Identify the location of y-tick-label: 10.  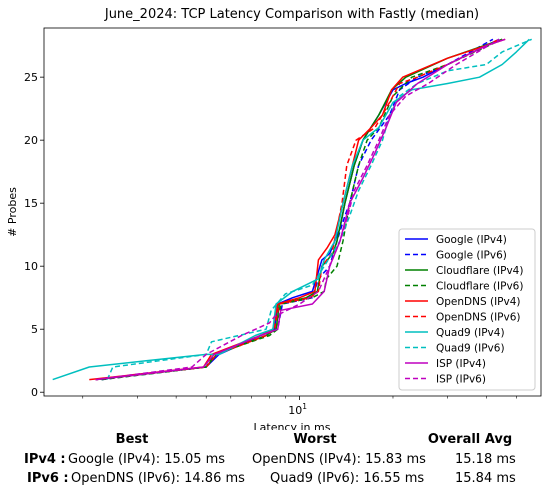
(31, 266).